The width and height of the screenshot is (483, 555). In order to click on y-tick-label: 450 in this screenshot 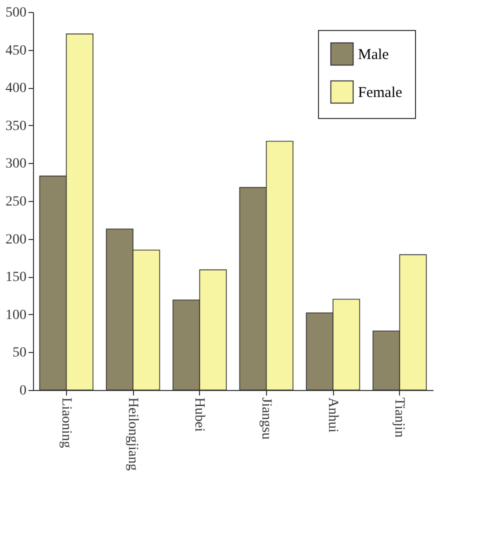, I will do `click(16, 50)`.